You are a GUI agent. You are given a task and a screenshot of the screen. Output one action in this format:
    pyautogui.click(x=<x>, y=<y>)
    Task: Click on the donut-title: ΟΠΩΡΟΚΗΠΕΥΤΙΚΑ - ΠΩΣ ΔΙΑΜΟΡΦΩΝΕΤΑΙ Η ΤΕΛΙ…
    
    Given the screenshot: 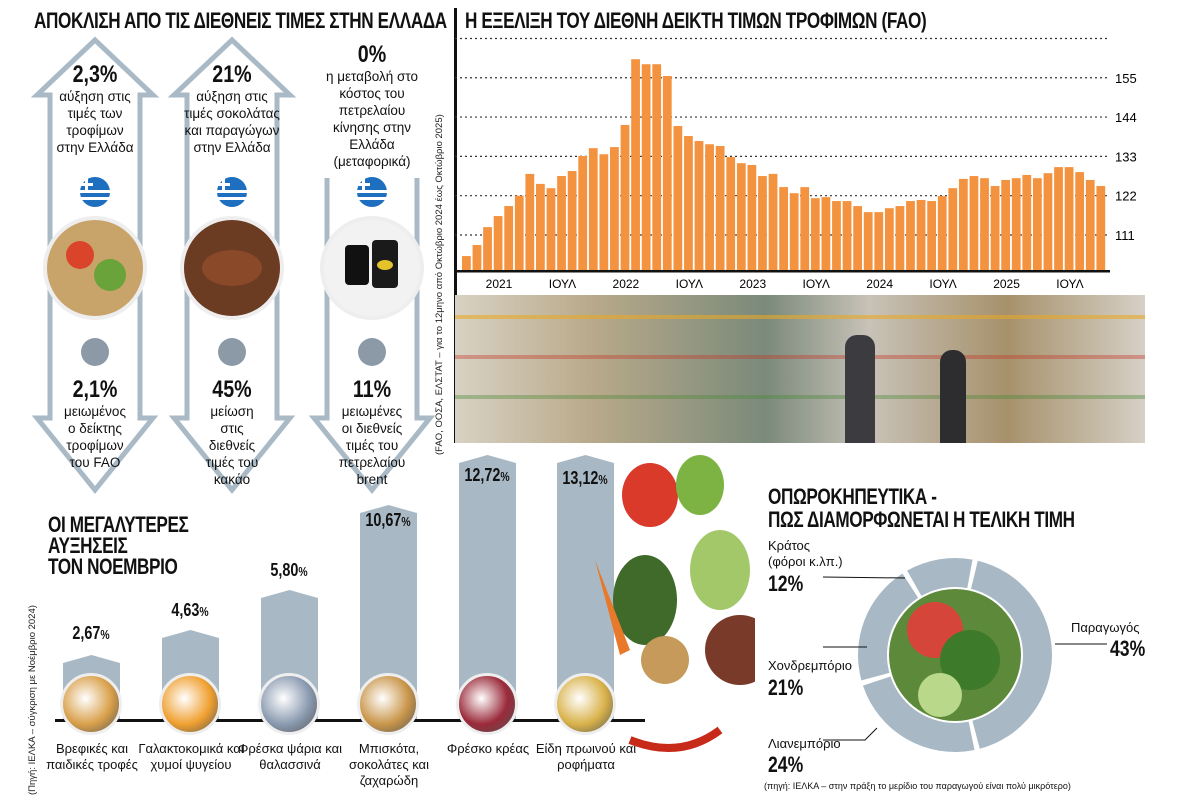 What is the action you would take?
    pyautogui.click(x=921, y=508)
    